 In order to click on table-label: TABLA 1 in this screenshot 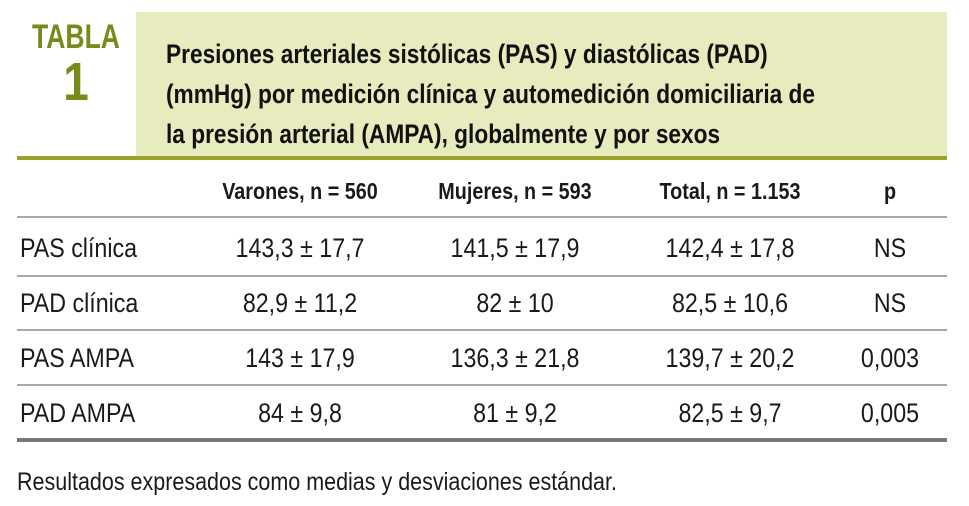, I will do `click(76, 85)`.